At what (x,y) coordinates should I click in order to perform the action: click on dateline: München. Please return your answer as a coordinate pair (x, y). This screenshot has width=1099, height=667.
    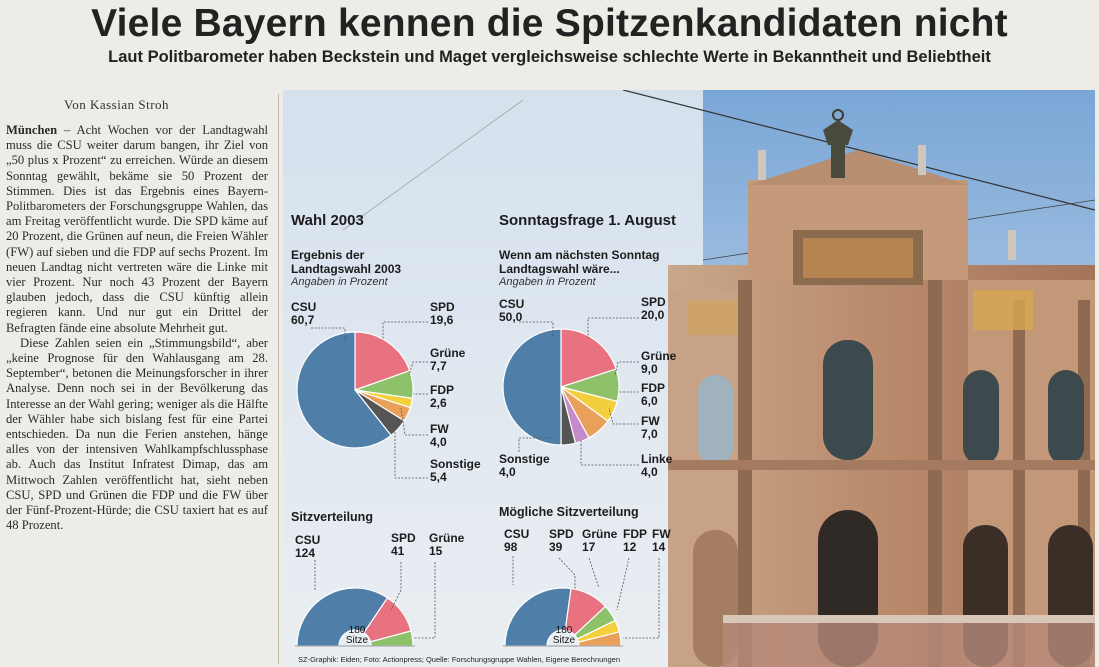
    Looking at the image, I should click on (32, 130).